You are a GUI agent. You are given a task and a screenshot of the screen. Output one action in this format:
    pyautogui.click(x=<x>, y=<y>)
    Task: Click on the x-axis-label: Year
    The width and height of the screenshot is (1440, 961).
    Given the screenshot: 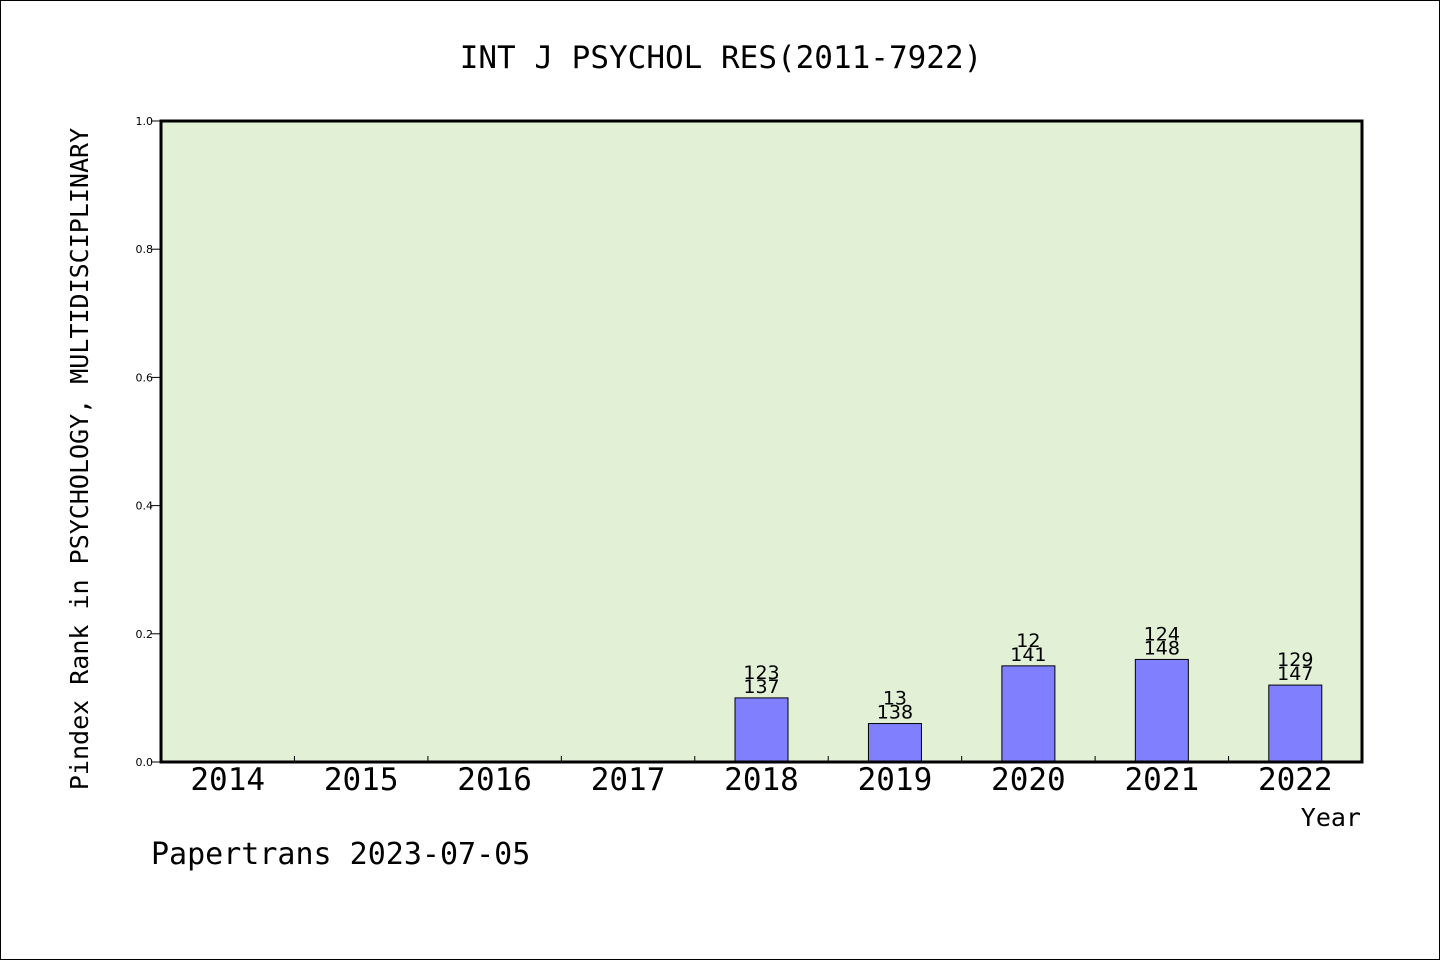 What is the action you would take?
    pyautogui.click(x=1331, y=817)
    